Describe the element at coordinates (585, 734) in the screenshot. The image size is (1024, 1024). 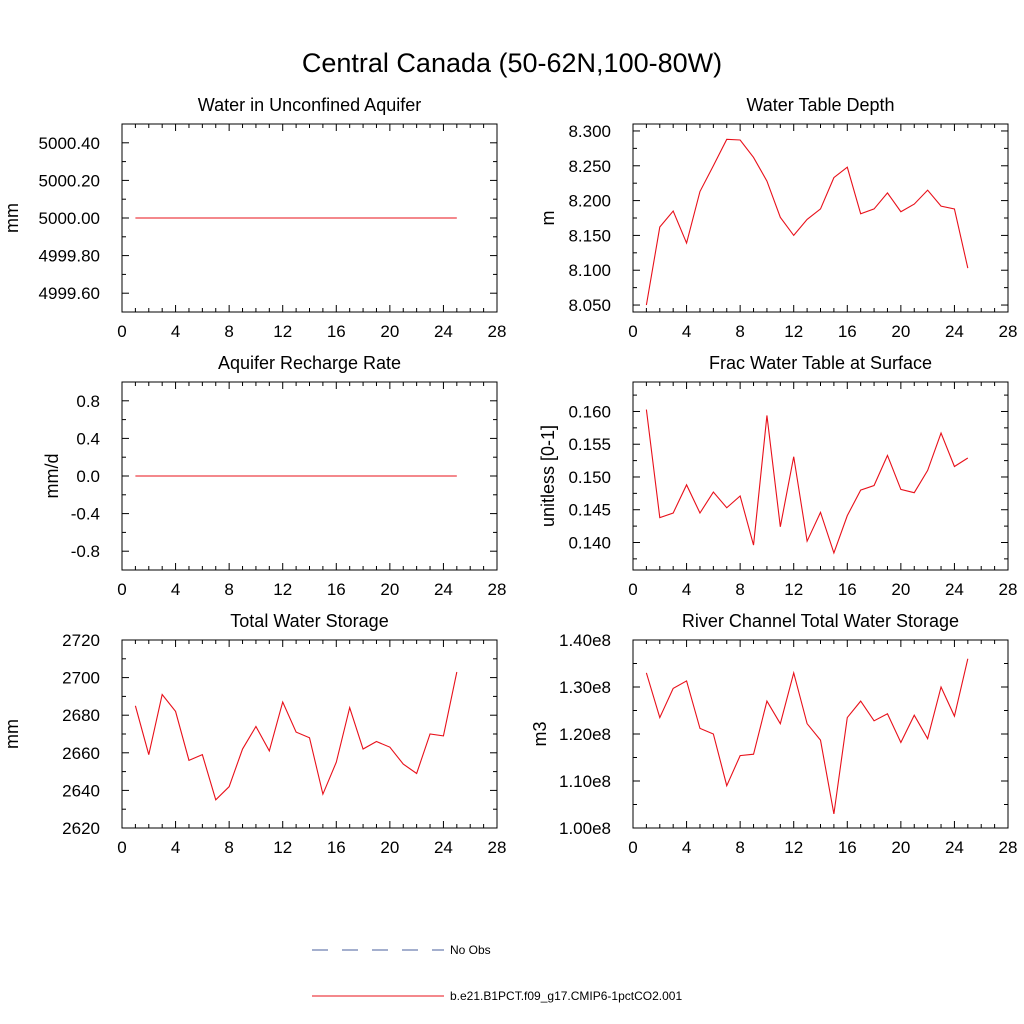
I see `y-tick-label: 1.20e8` at that location.